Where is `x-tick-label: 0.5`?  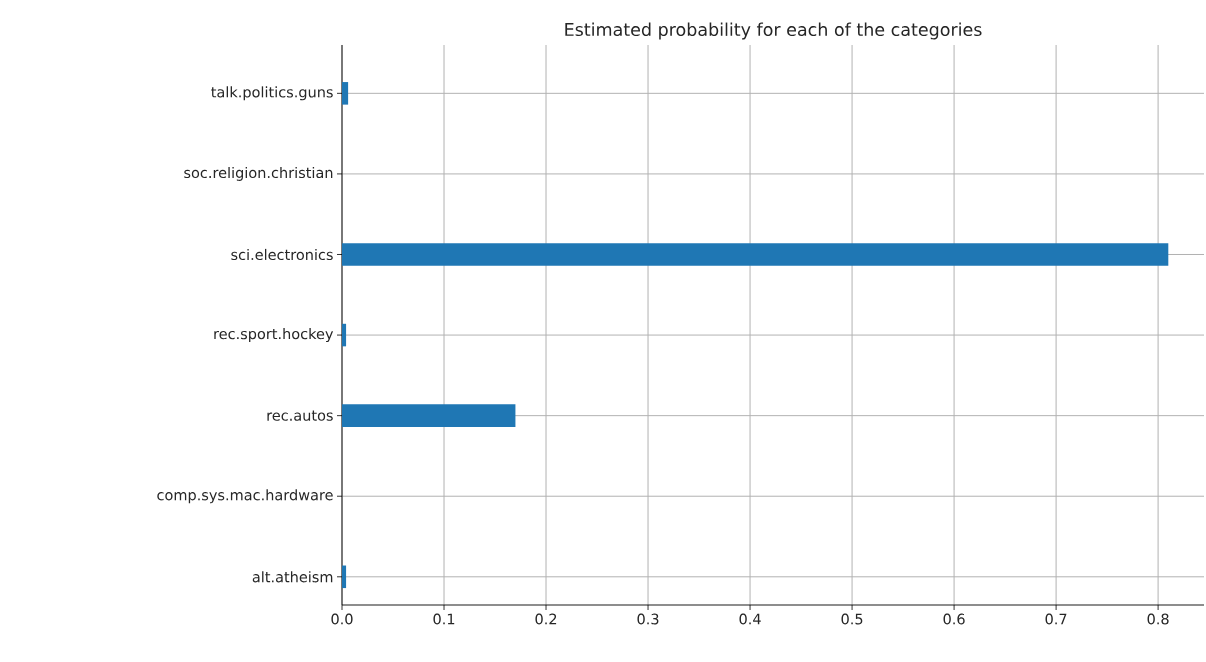
x-tick-label: 0.5 is located at coordinates (852, 619).